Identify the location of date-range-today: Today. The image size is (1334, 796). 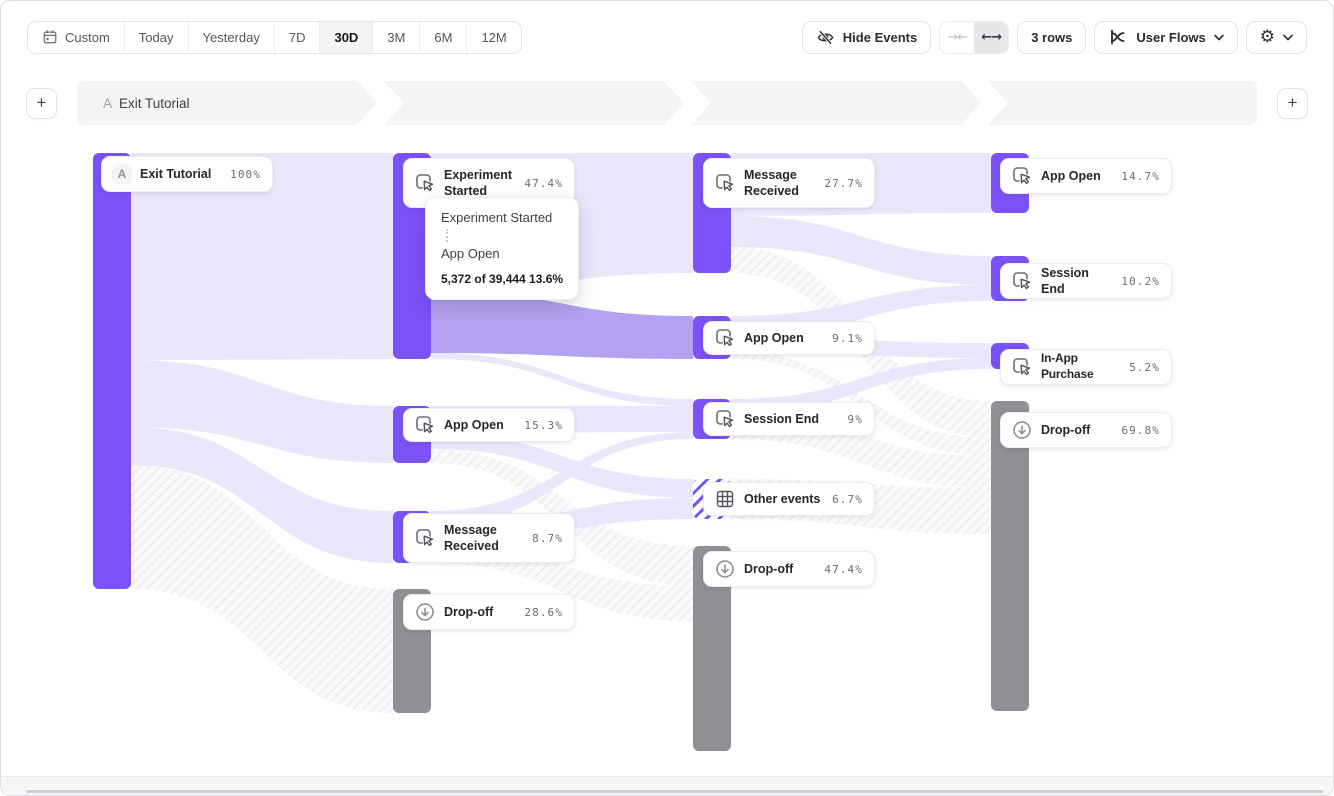
(157, 37).